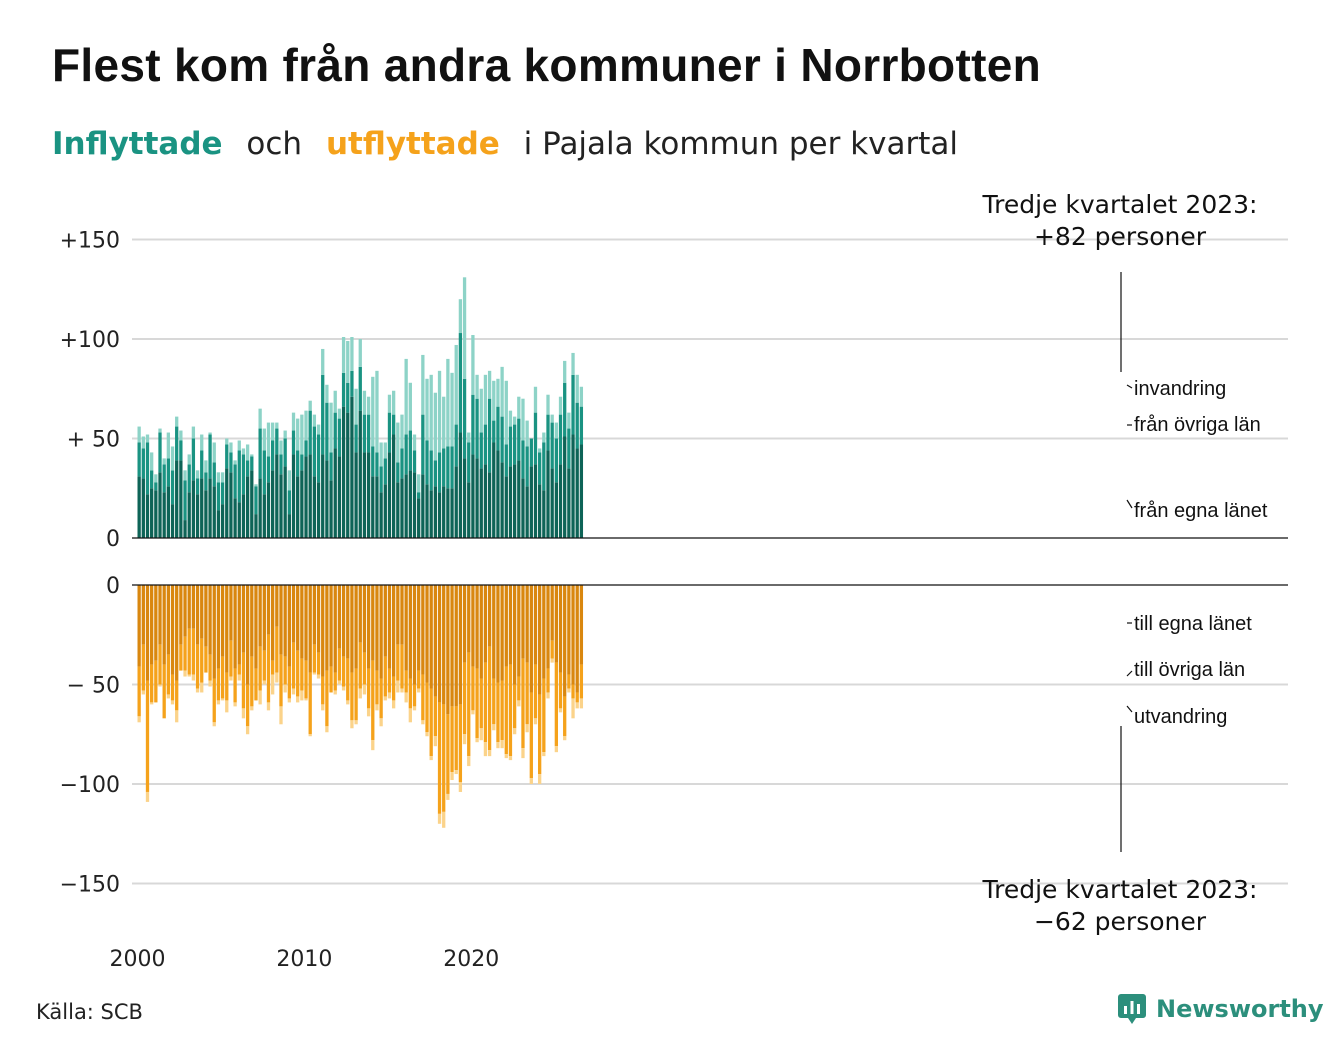  What do you see at coordinates (741, 144) in the screenshot?
I see `subtitle-rest: i Pajala kommun per kvartal` at bounding box center [741, 144].